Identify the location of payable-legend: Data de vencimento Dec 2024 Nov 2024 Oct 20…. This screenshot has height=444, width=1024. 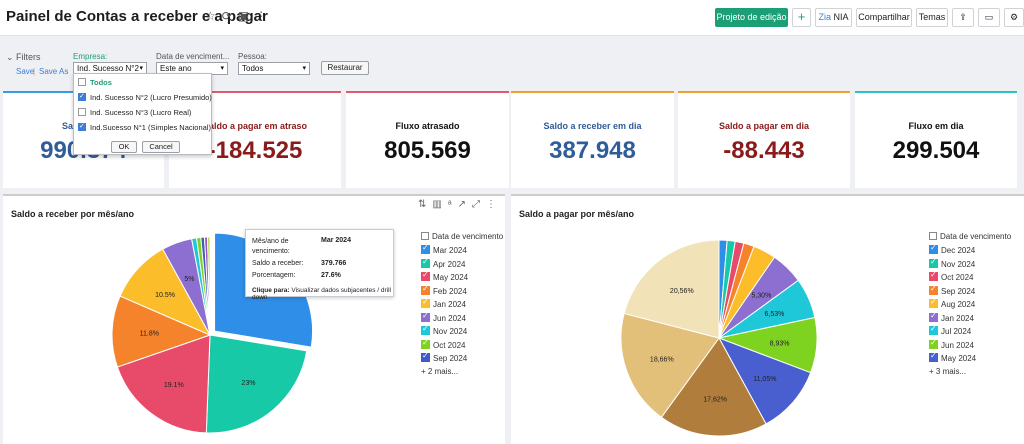
(974, 304).